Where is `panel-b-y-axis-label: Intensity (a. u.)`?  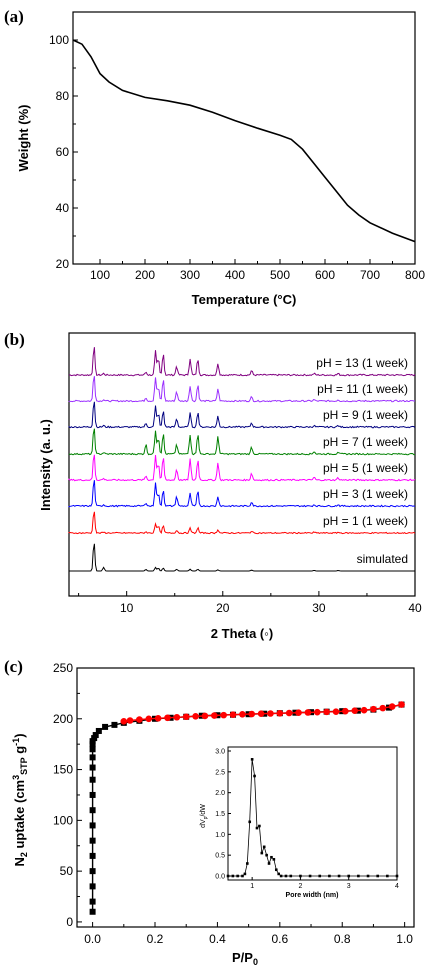
panel-b-y-axis-label: Intensity (a. u.) is located at coordinates (45, 465).